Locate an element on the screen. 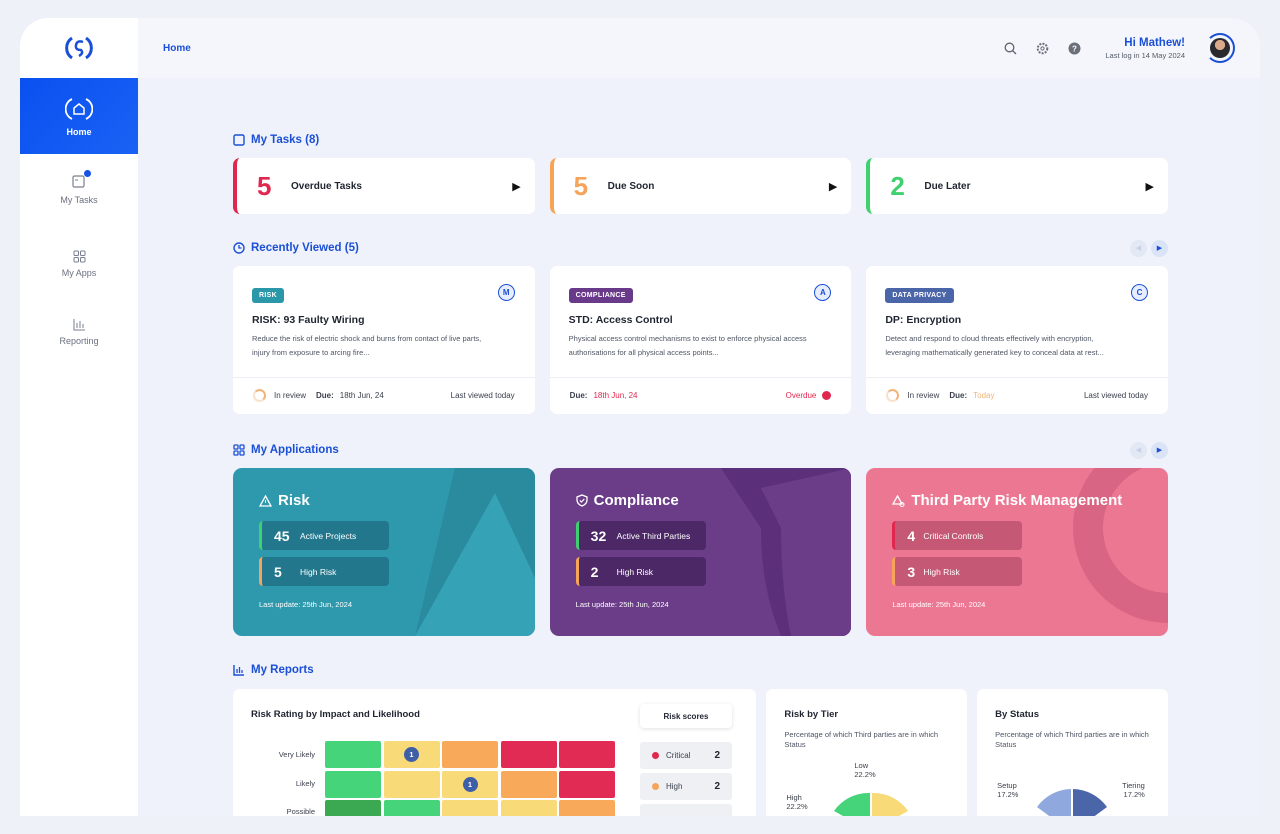 The width and height of the screenshot is (1280, 834). sidebar: Home My Tasks My Apps Reporting is located at coordinates (79, 417).